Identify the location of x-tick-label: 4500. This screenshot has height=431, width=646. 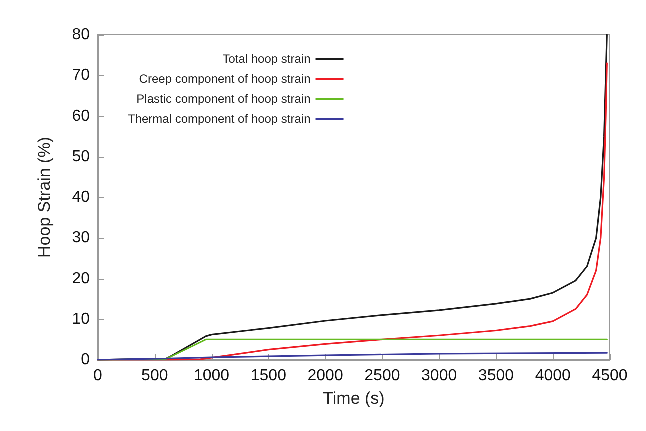
(610, 376).